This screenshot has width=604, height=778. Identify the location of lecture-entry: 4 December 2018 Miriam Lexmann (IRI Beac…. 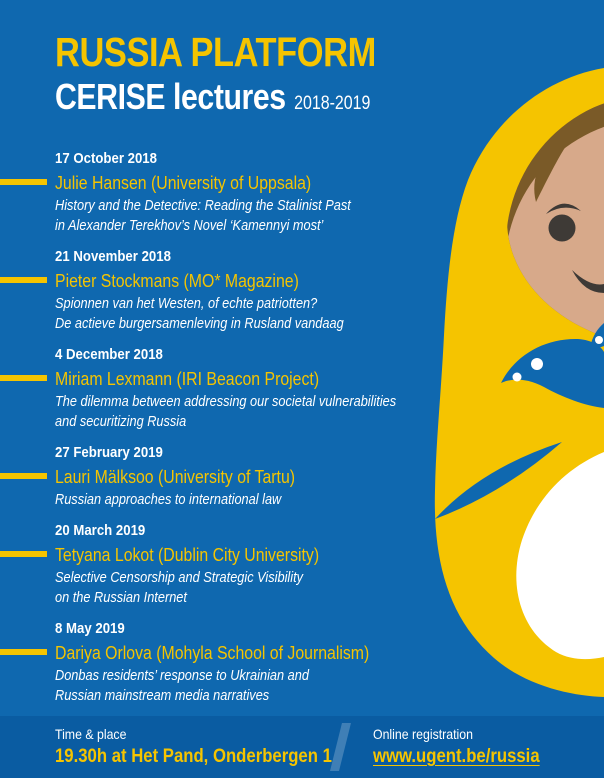
(227, 388).